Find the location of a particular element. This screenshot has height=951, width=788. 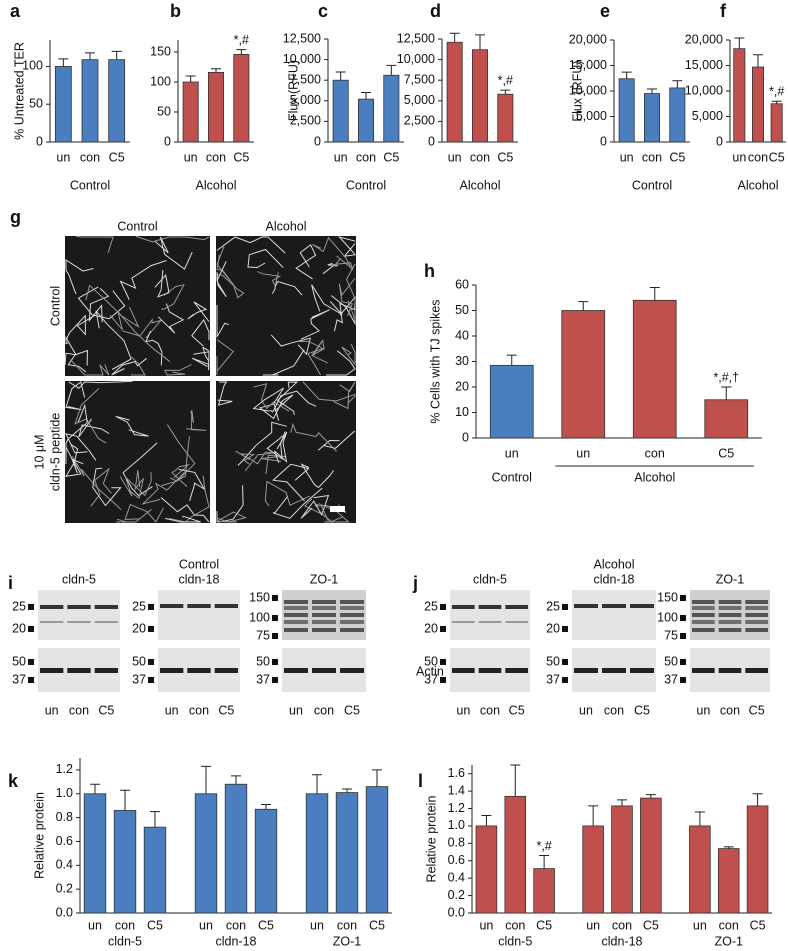

column-label: Control is located at coordinates (137, 226).